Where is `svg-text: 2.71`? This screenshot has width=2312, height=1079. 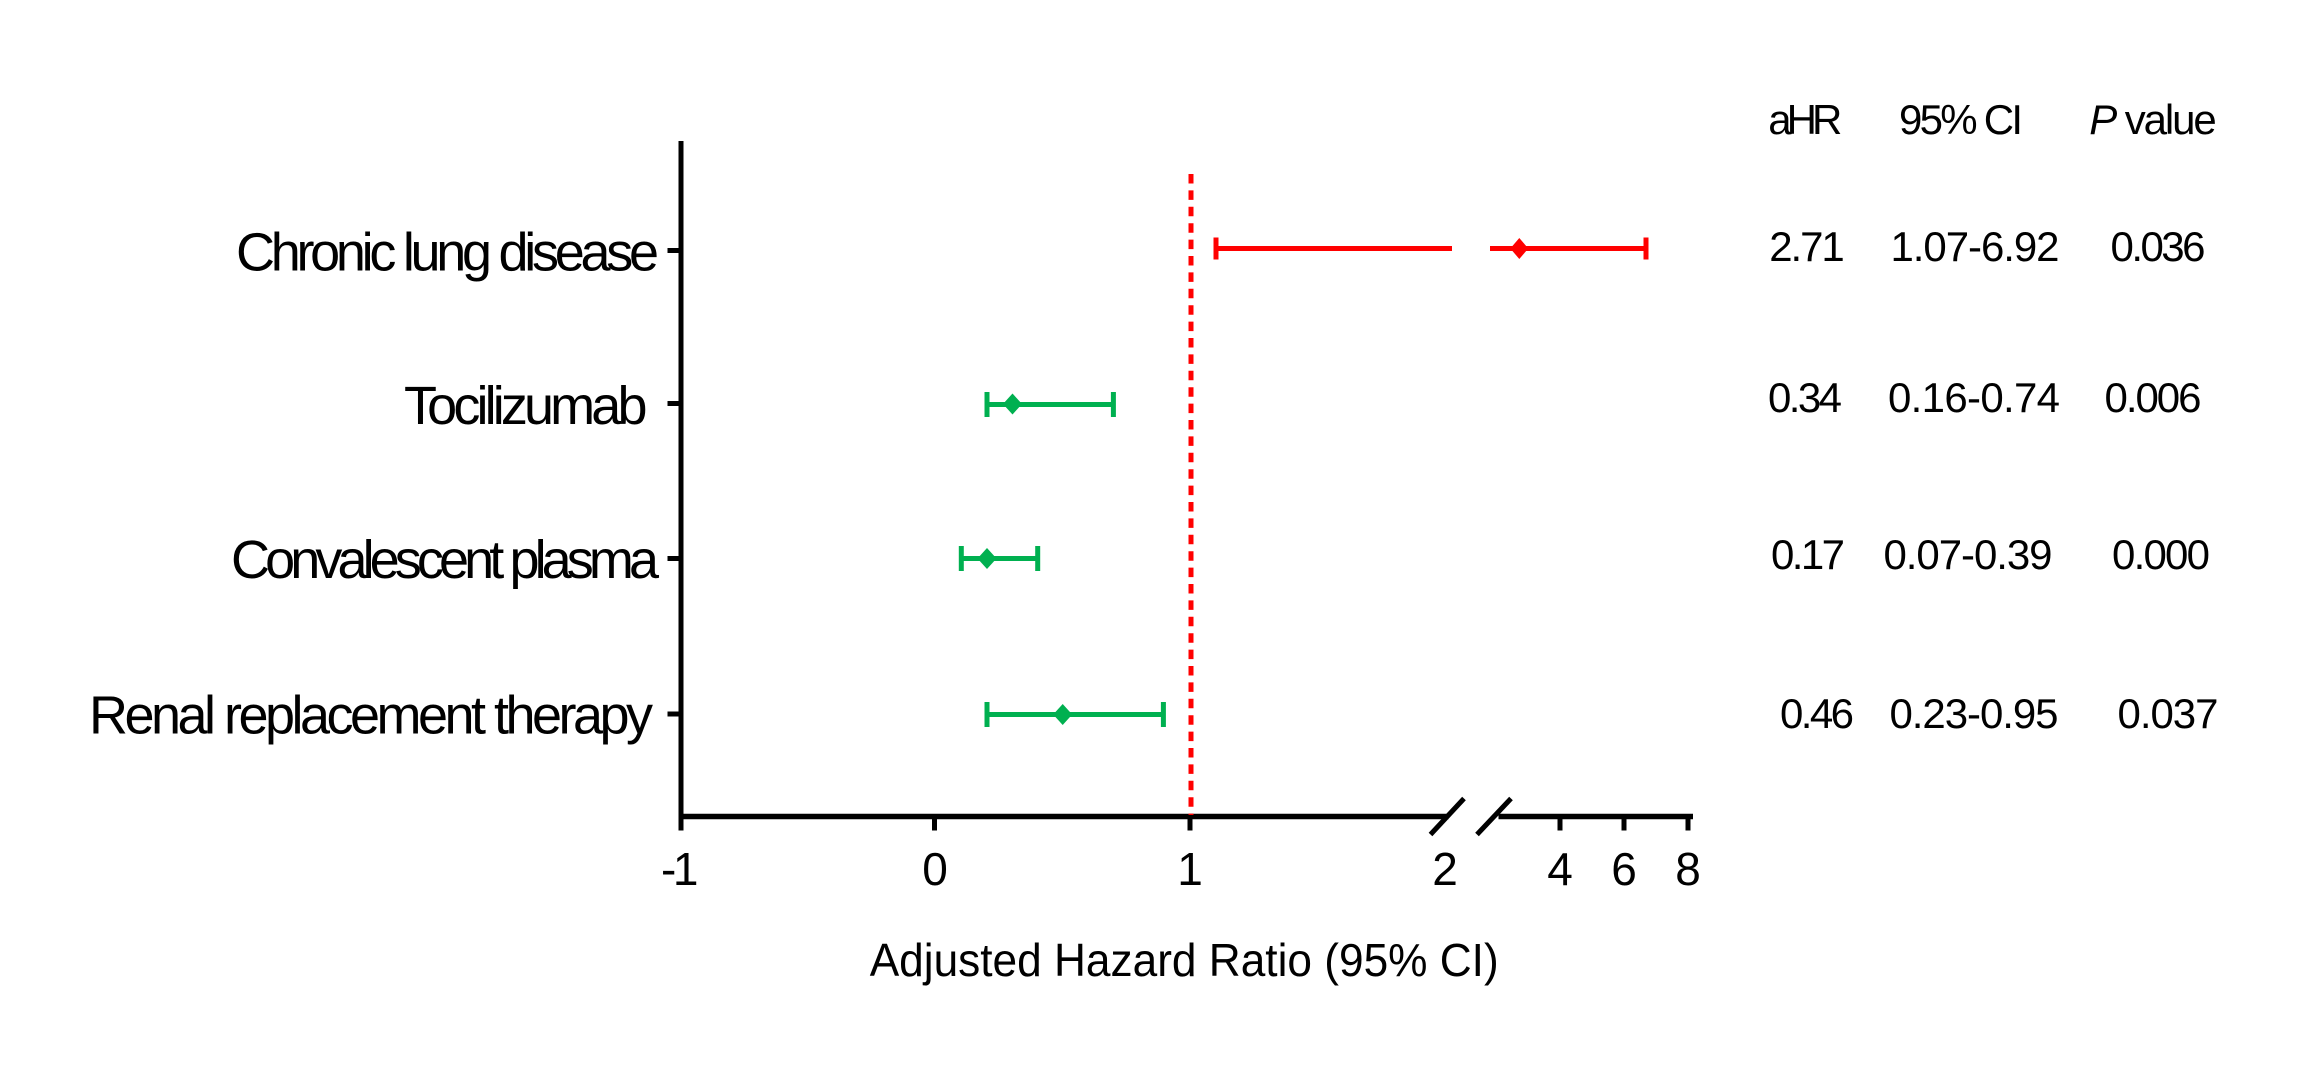 svg-text: 2.71 is located at coordinates (1807, 246).